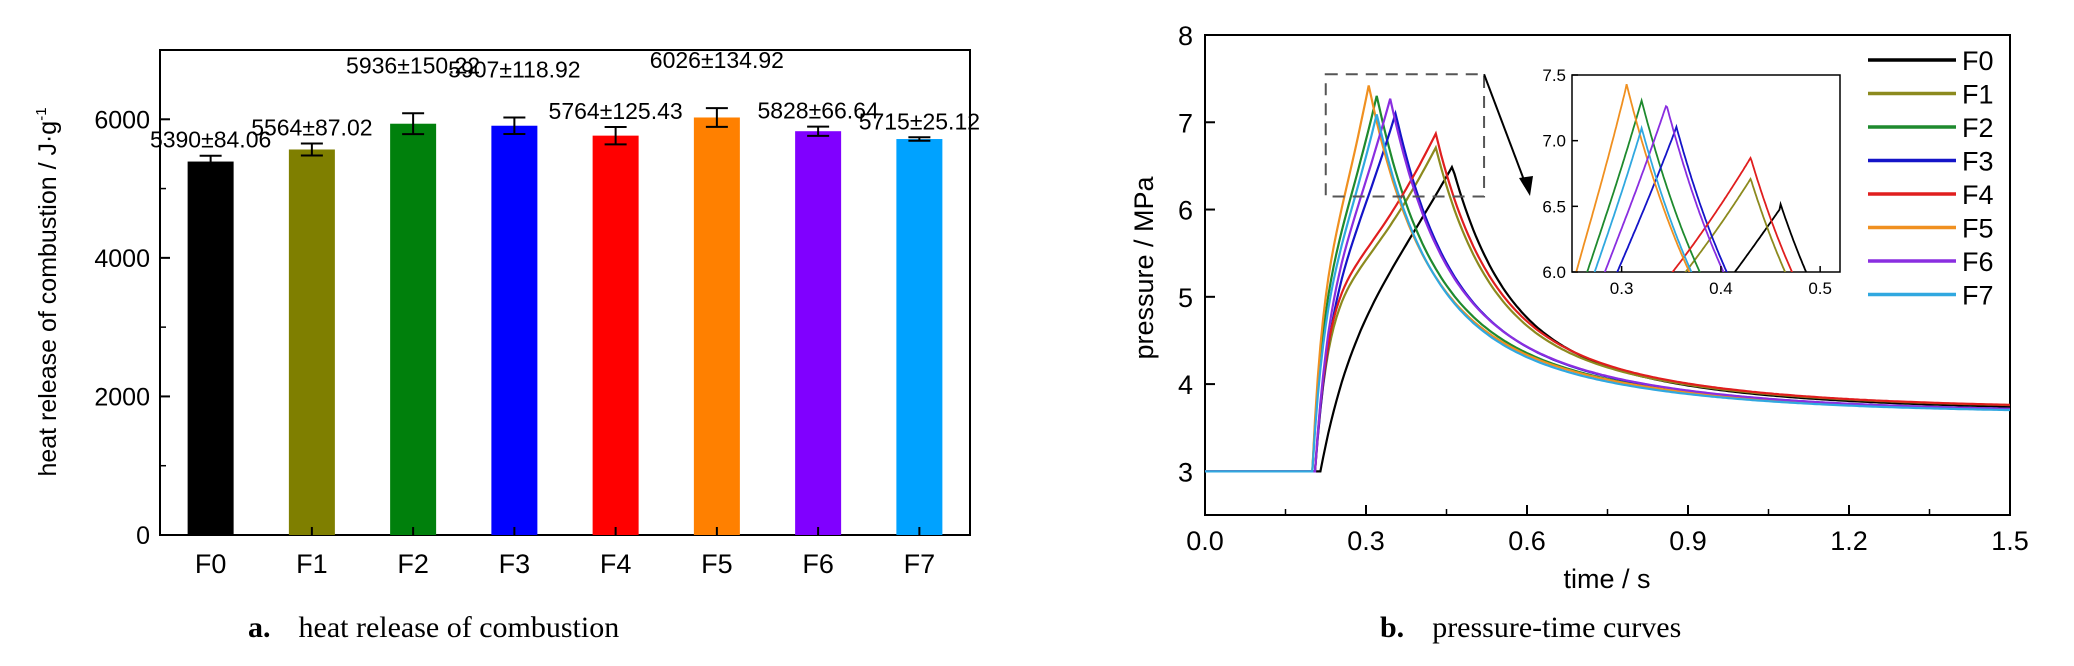 This screenshot has width=2074, height=666. Describe the element at coordinates (1770, 236) in the screenshot. I see `inset-curve-F0` at that location.